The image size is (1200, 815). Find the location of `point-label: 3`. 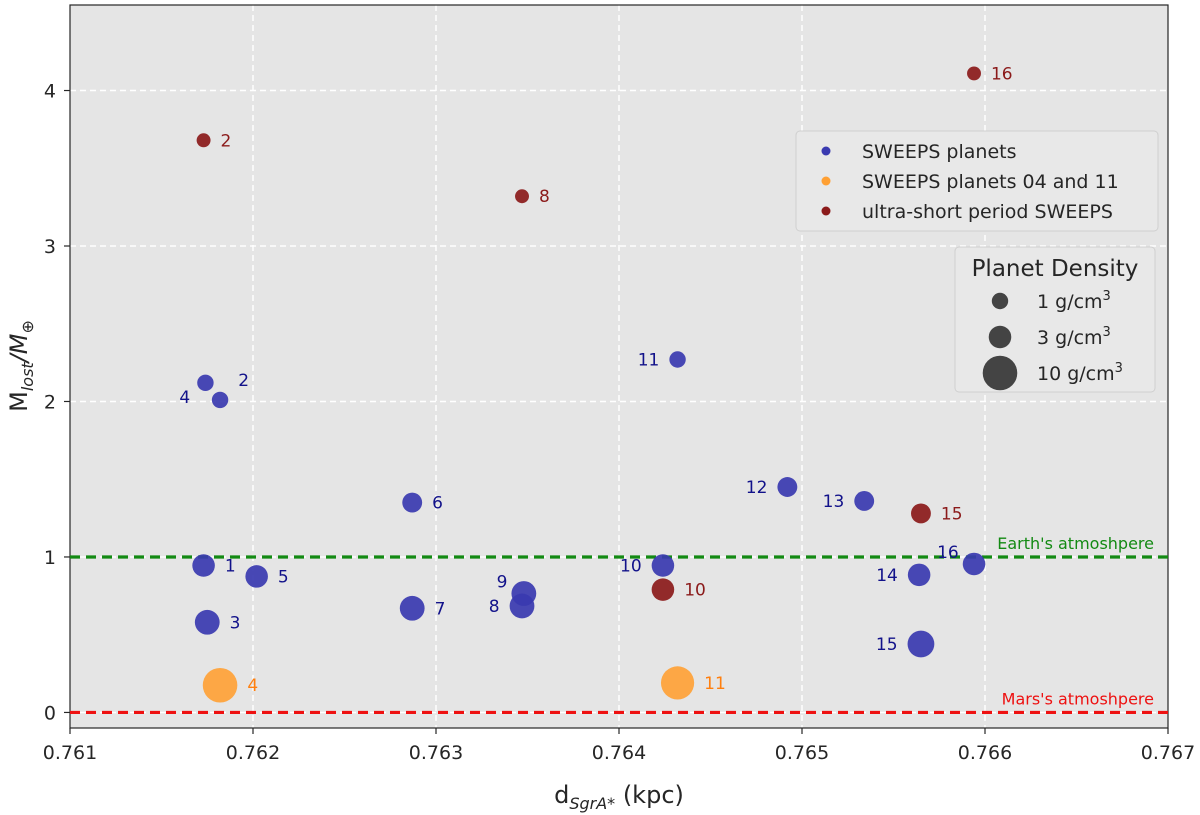

point-label: 3 is located at coordinates (235, 623).